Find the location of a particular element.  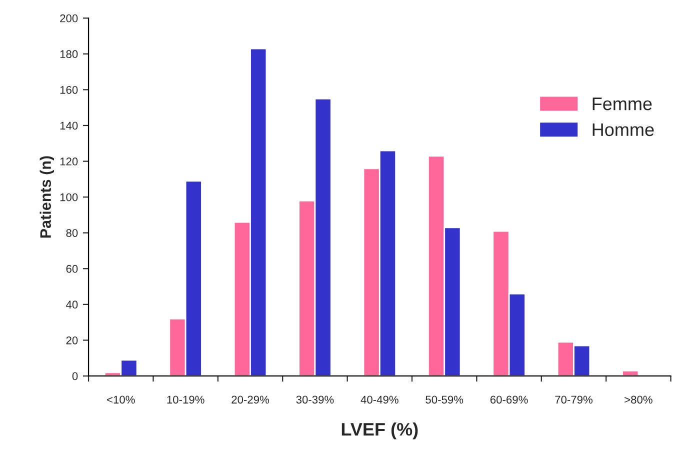

x-tick-label: 30-39% is located at coordinates (315, 400).